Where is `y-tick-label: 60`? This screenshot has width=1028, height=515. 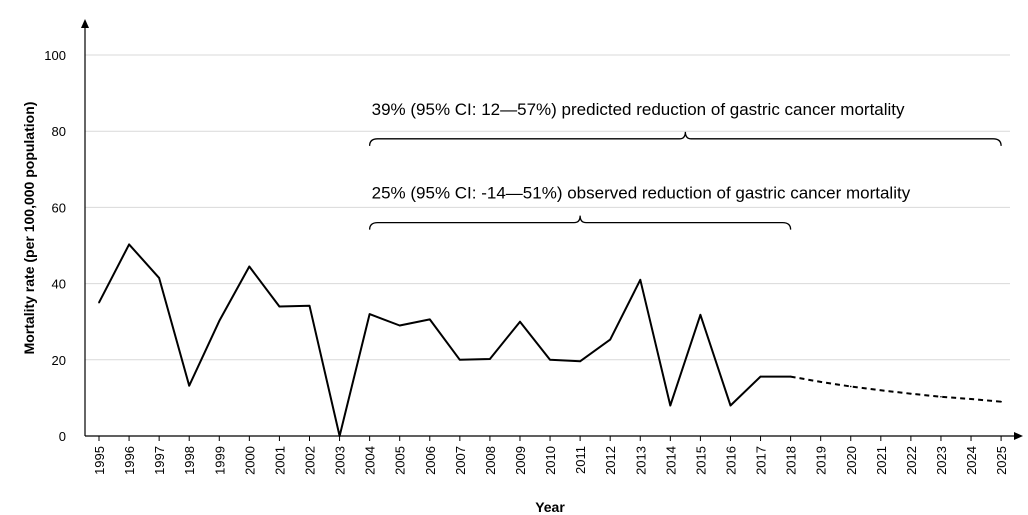
y-tick-label: 60 is located at coordinates (59, 207).